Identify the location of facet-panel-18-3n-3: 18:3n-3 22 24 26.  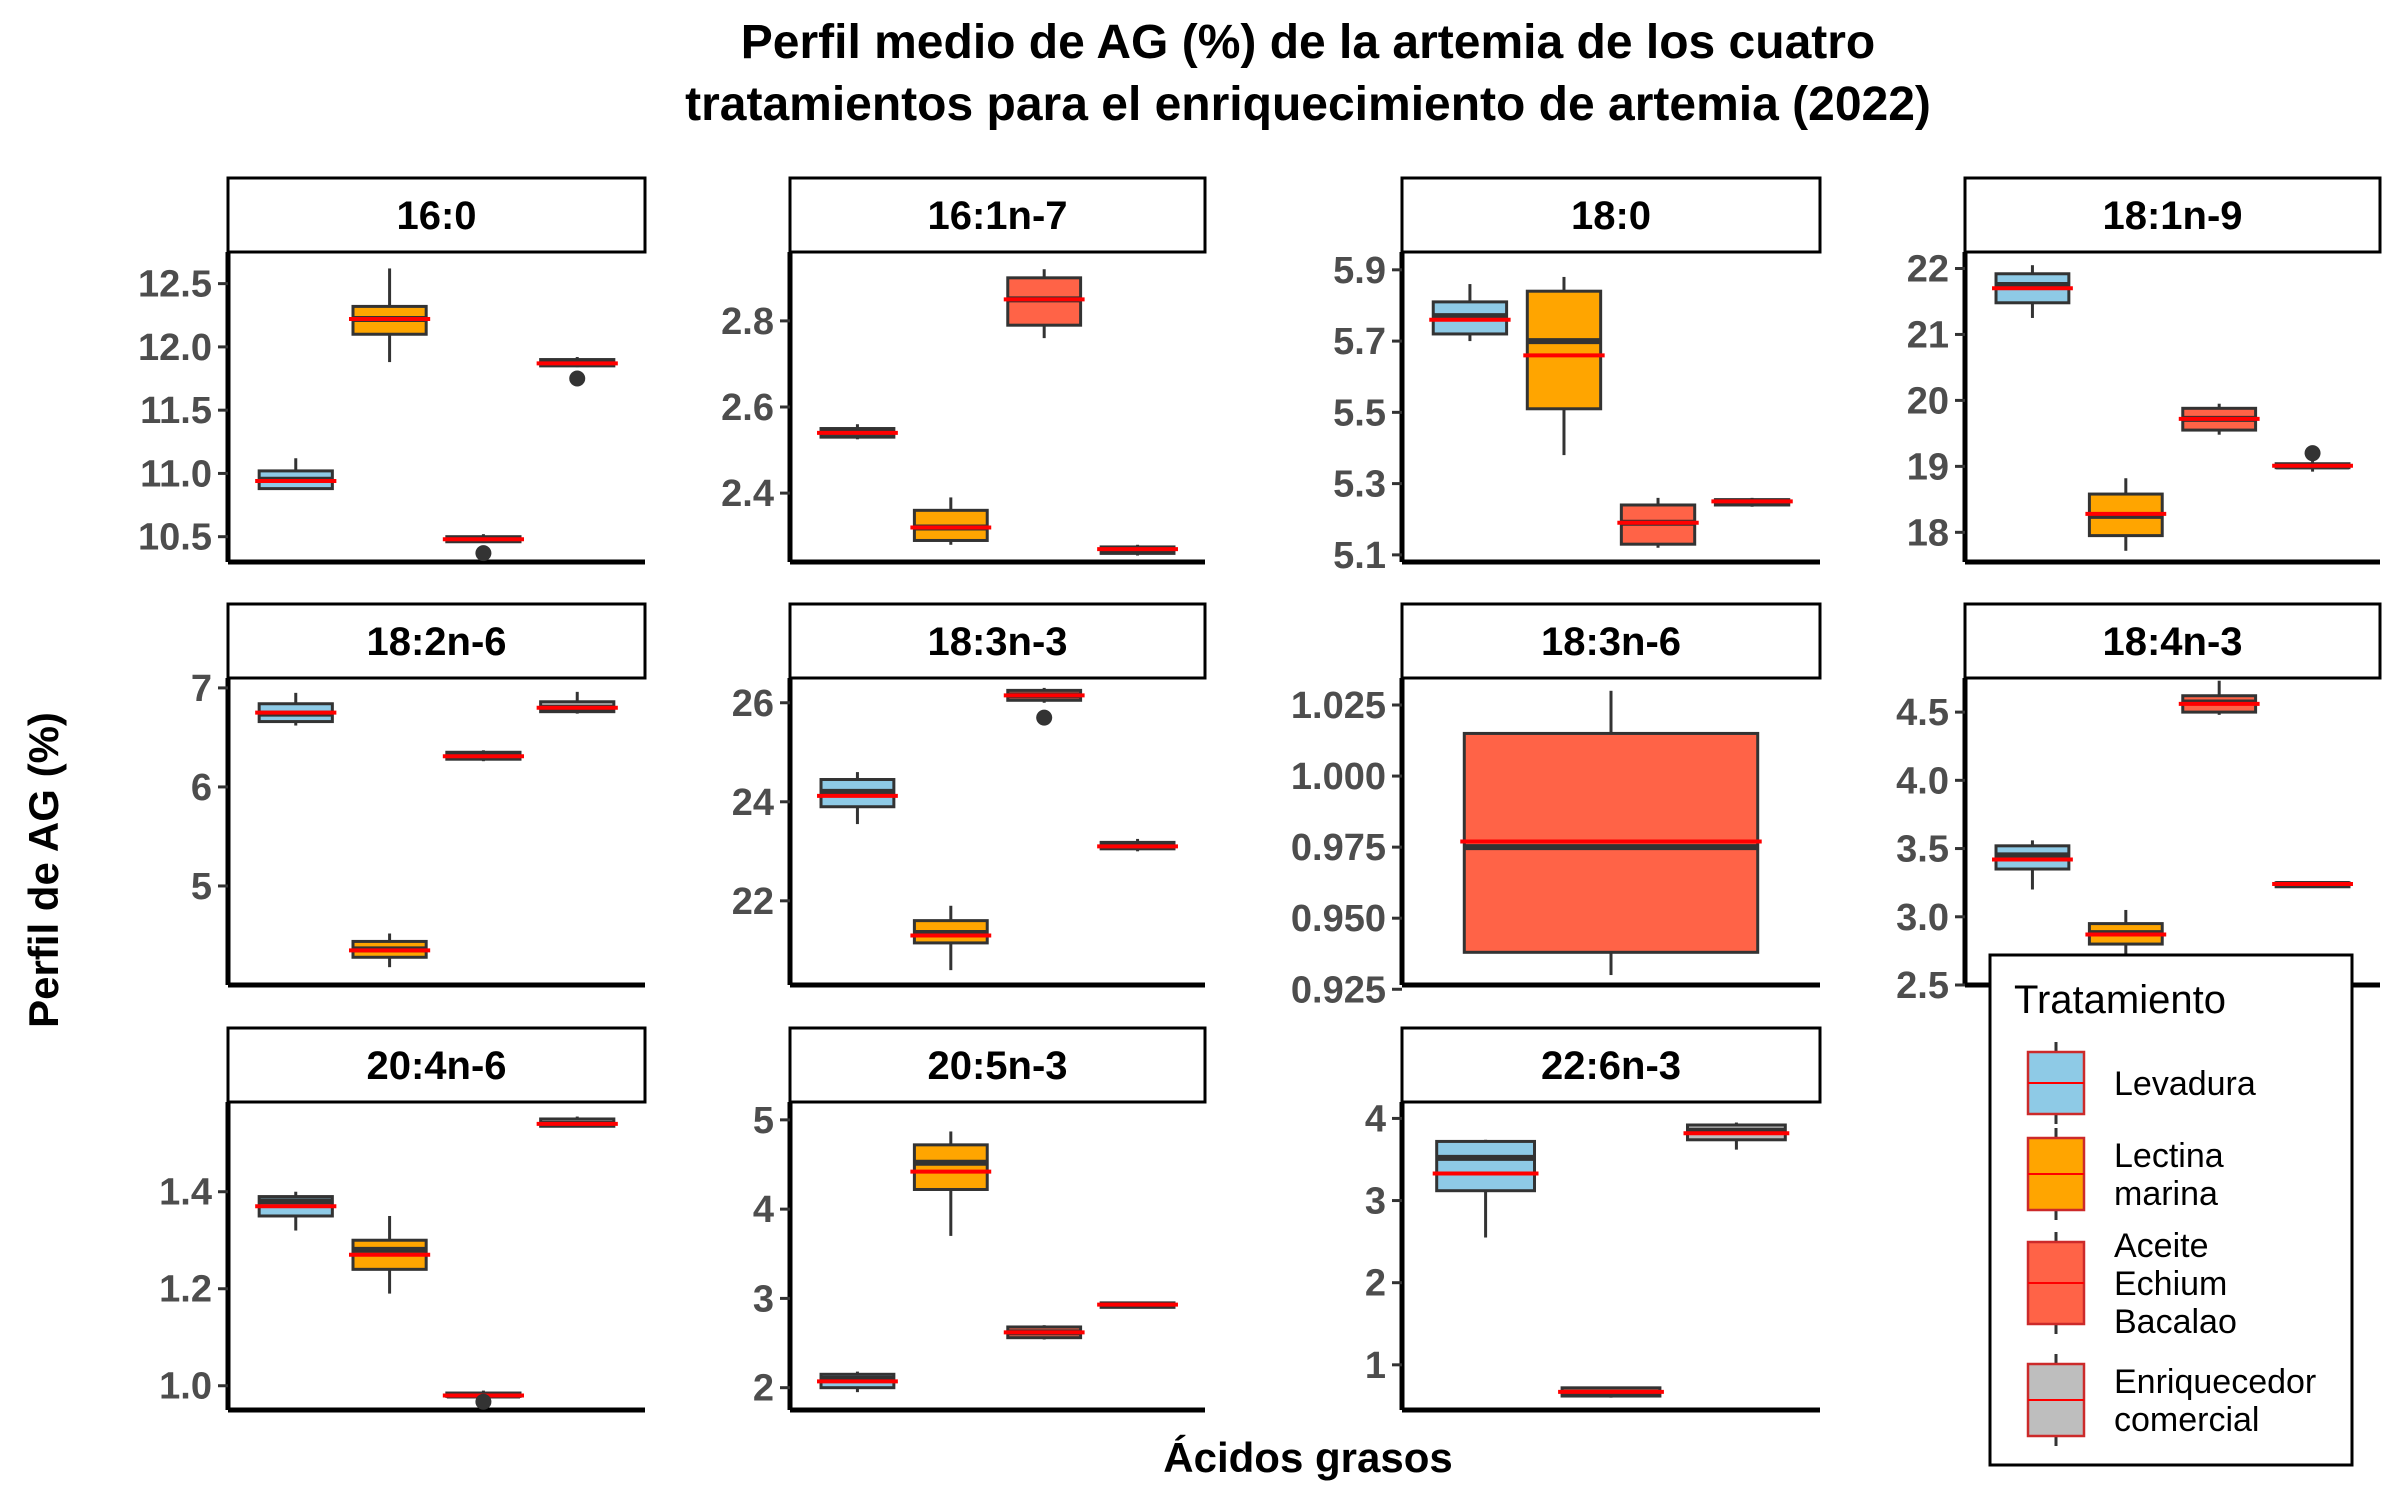
(969, 795).